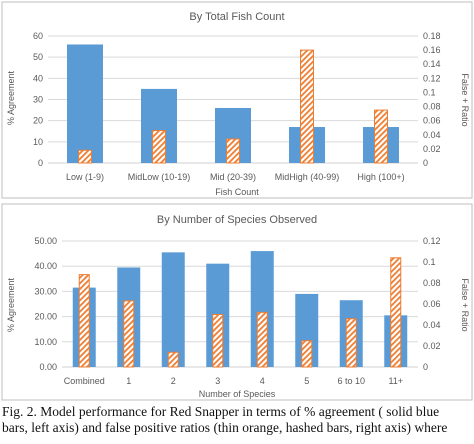 The image size is (474, 444). I want to click on y-tick-label: 20.00, so click(45, 317).